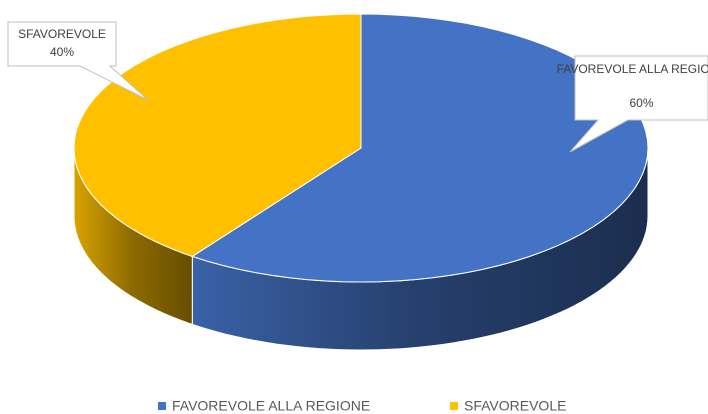  Describe the element at coordinates (641, 103) in the screenshot. I see `data-label-value: 60%` at that location.